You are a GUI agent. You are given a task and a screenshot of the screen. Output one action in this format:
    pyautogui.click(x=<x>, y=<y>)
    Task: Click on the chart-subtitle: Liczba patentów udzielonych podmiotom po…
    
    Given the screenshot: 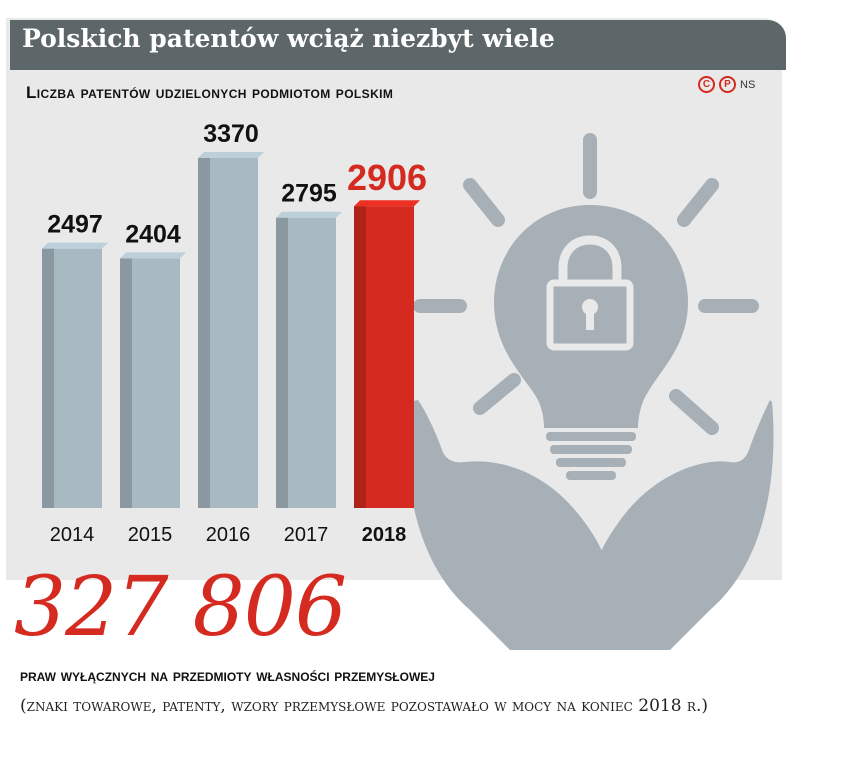 What is the action you would take?
    pyautogui.click(x=210, y=92)
    